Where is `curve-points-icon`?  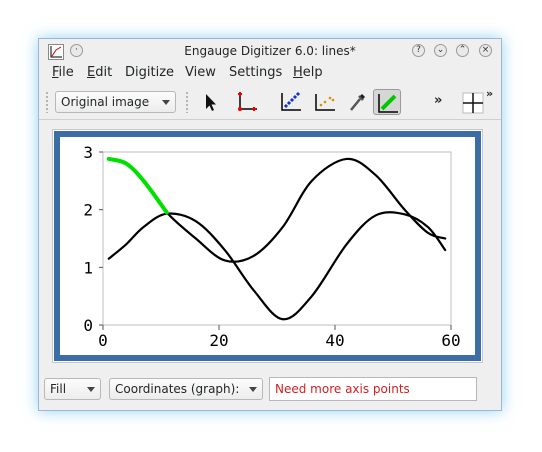 curve-points-icon is located at coordinates (290, 102).